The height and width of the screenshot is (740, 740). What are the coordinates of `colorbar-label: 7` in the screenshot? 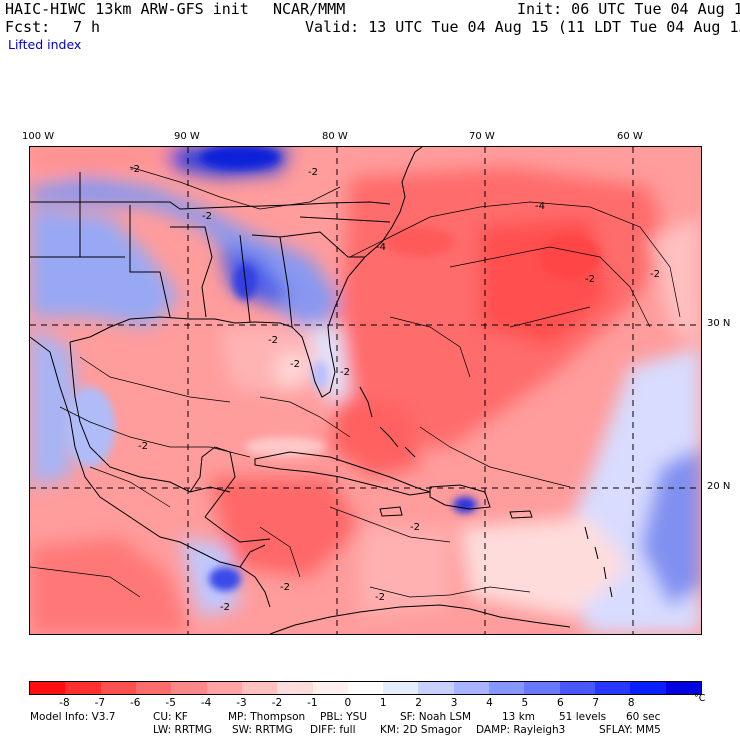 It's located at (596, 703).